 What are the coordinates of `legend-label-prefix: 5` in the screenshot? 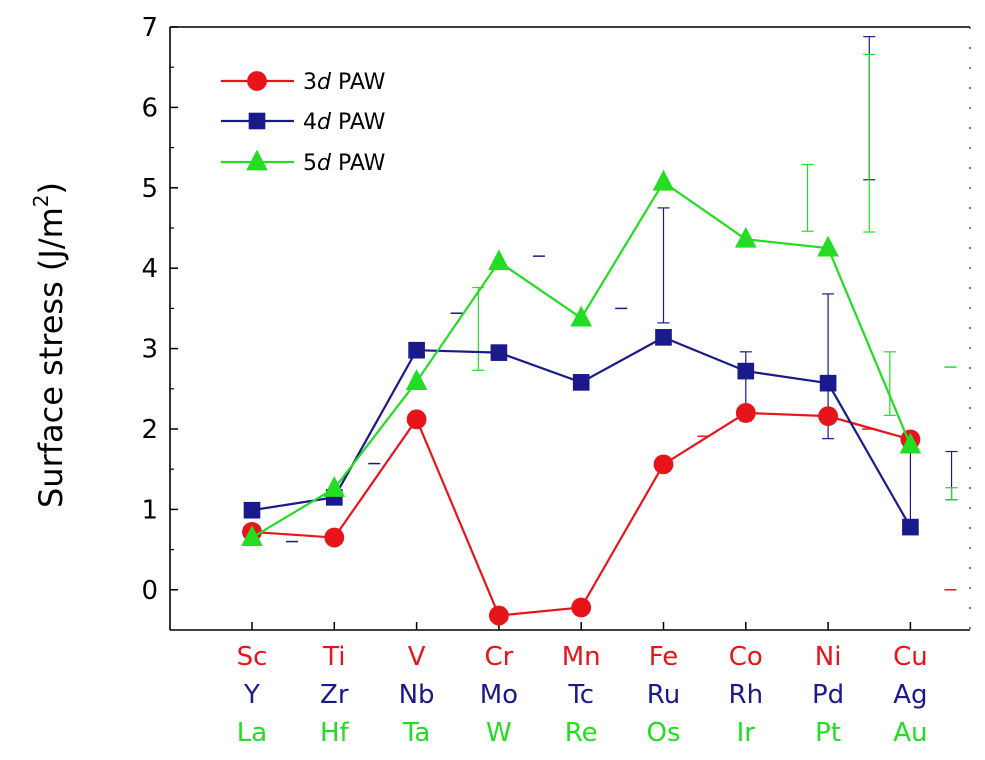 It's located at (310, 163).